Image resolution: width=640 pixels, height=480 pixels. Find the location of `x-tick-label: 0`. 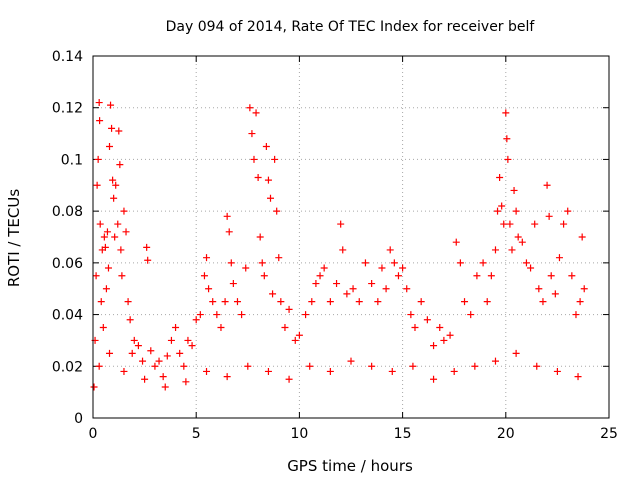

x-tick-label: 0 is located at coordinates (93, 434).